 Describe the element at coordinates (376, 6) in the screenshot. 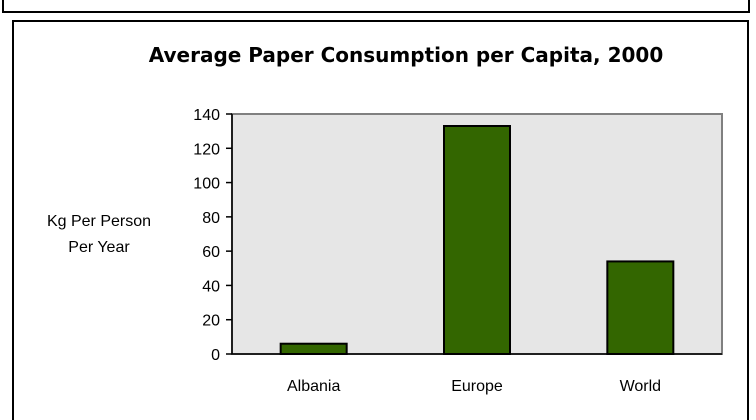

I see `top-frame-border` at that location.